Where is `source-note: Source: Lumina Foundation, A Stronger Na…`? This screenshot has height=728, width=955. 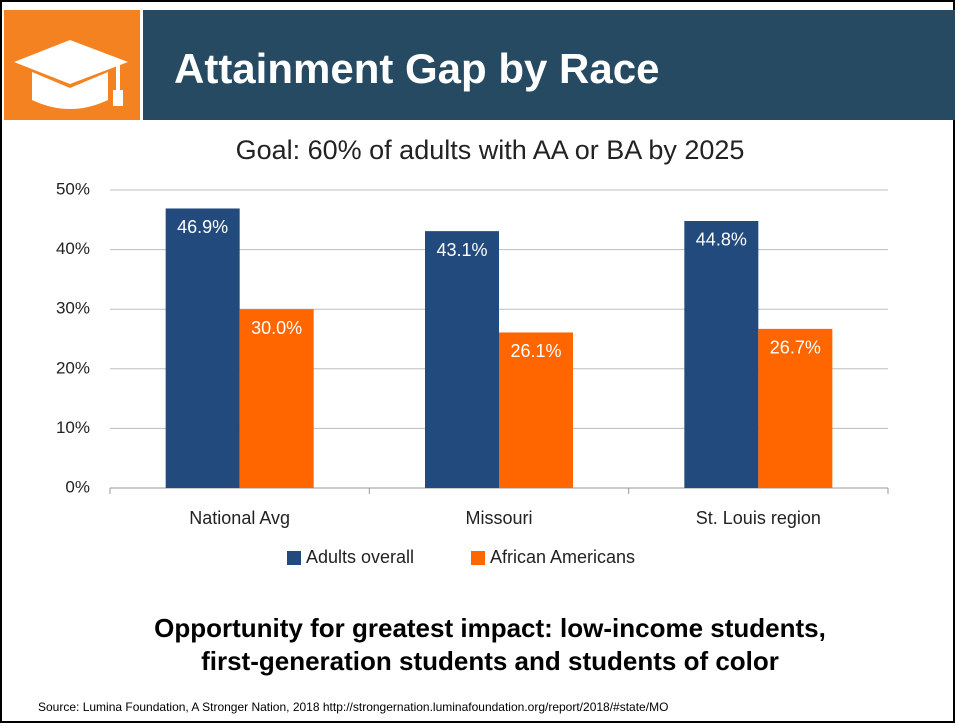
source-note: Source: Lumina Foundation, A Stronger Na… is located at coordinates (353, 707).